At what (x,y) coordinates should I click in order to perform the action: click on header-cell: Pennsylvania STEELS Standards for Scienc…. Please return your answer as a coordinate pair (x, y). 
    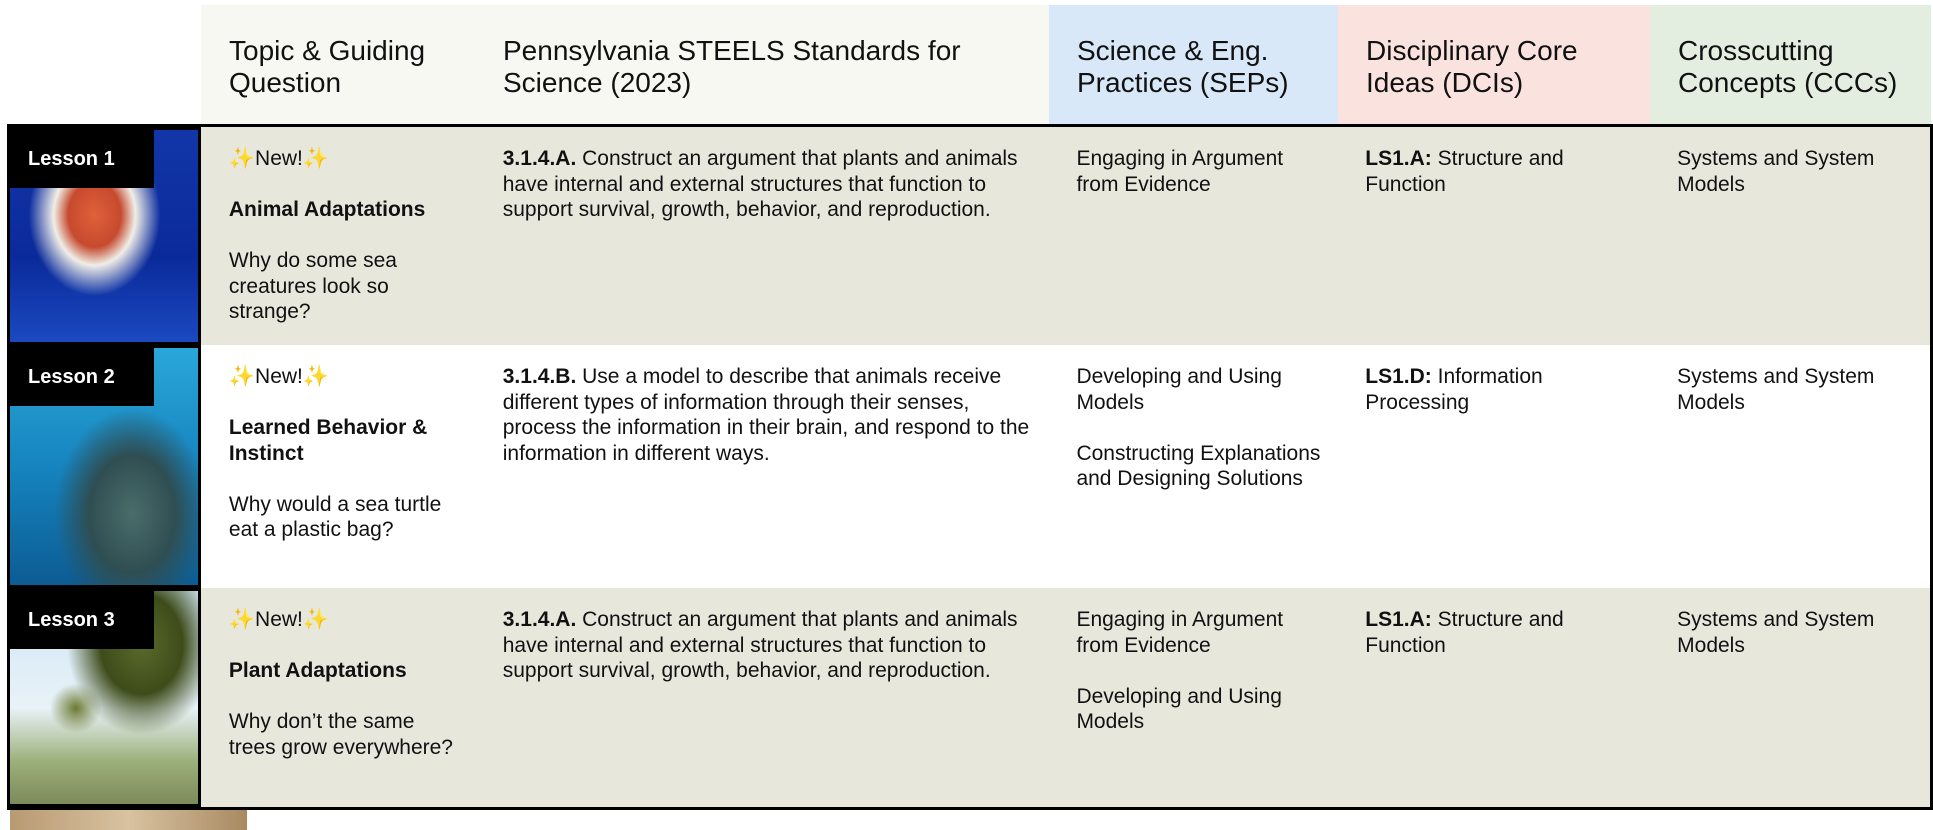
    Looking at the image, I should click on (762, 65).